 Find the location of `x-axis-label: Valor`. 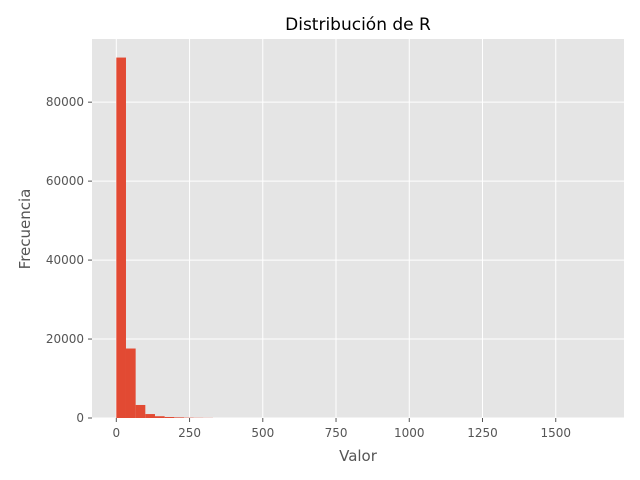

x-axis-label: Valor is located at coordinates (358, 456).